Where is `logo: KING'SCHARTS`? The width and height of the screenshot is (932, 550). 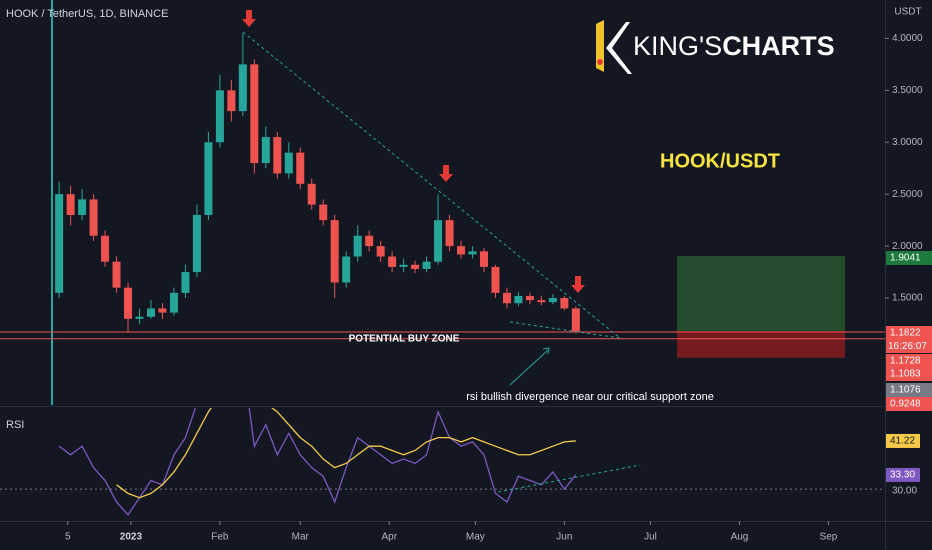 logo: KING'SCHARTS is located at coordinates (734, 46).